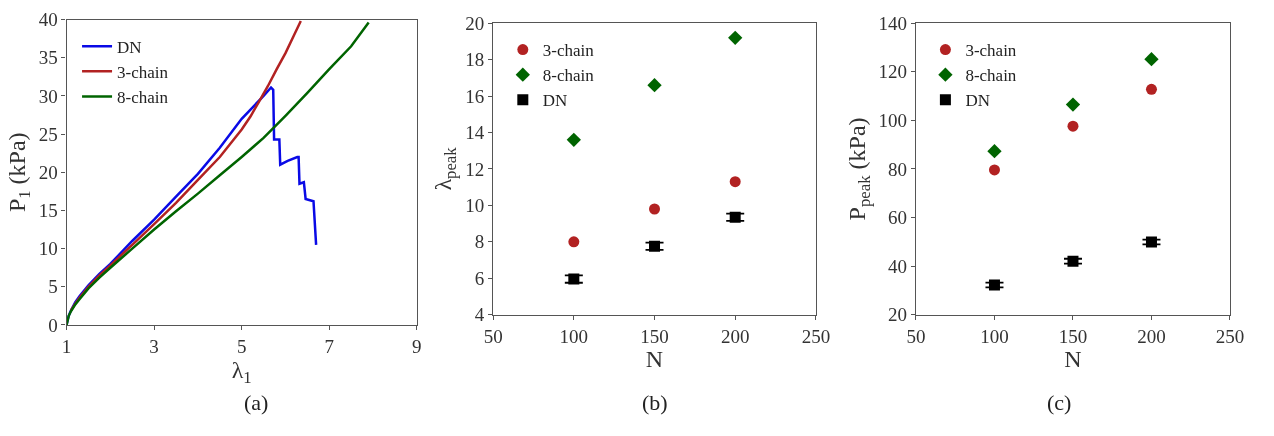 The width and height of the screenshot is (1274, 436). What do you see at coordinates (893, 121) in the screenshot?
I see `y-tick-label: 100` at bounding box center [893, 121].